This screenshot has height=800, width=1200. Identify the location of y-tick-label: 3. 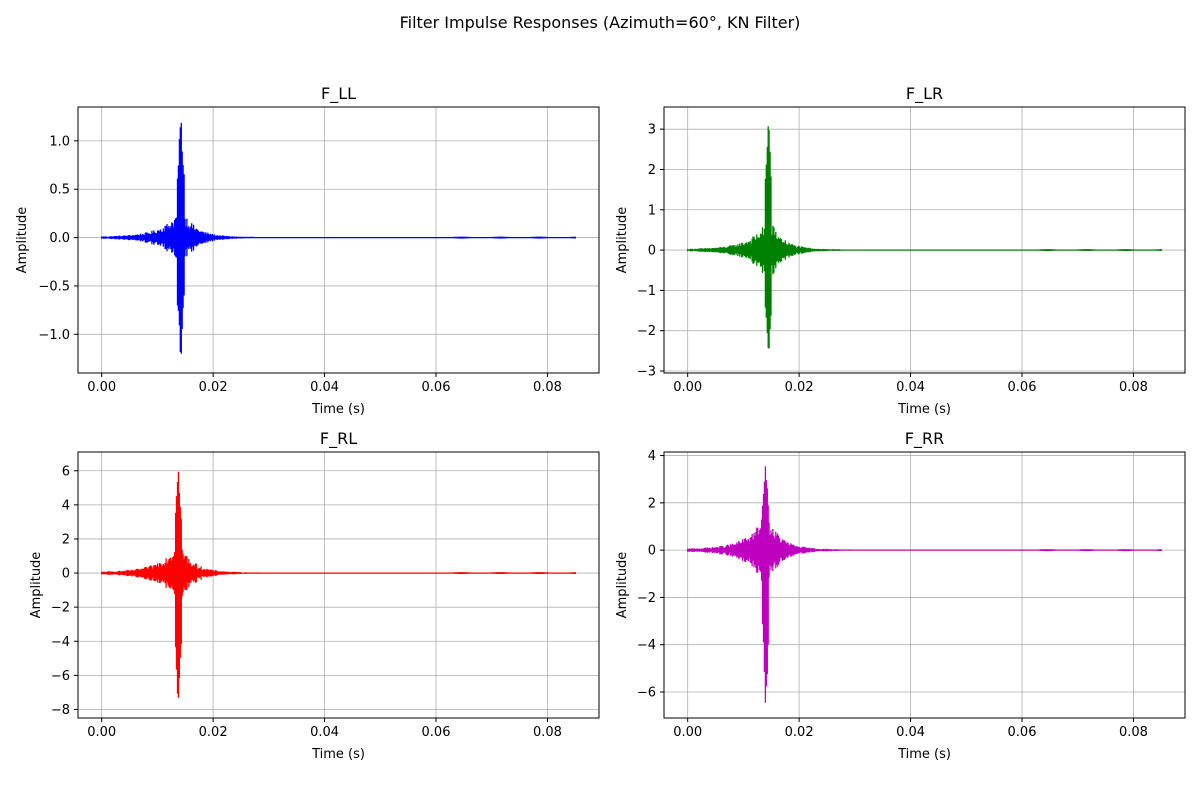
(652, 130).